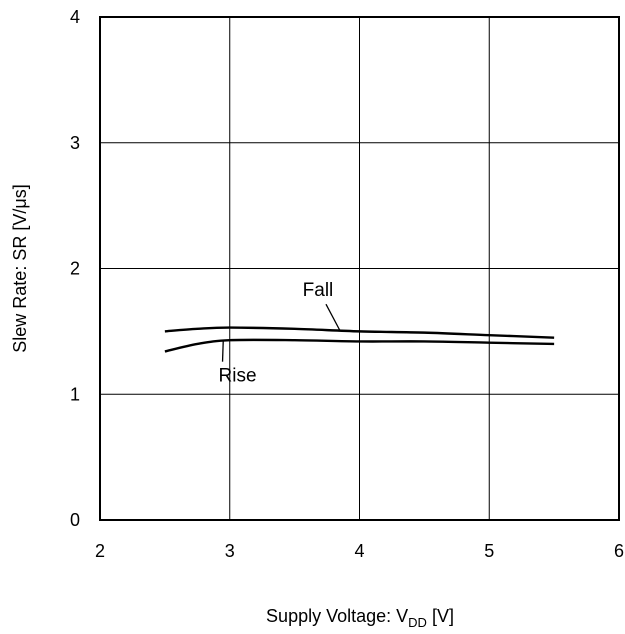 The width and height of the screenshot is (625, 634). Describe the element at coordinates (333, 317) in the screenshot. I see `annotation-leader-fall` at that location.